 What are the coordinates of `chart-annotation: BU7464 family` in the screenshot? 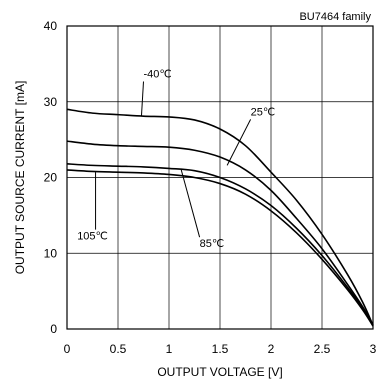 It's located at (335, 17).